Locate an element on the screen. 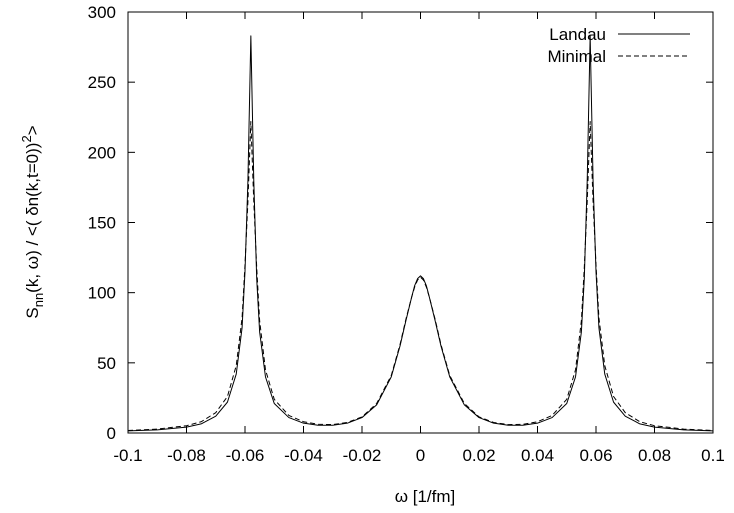  legend-label-landau: Landau is located at coordinates (577, 34).